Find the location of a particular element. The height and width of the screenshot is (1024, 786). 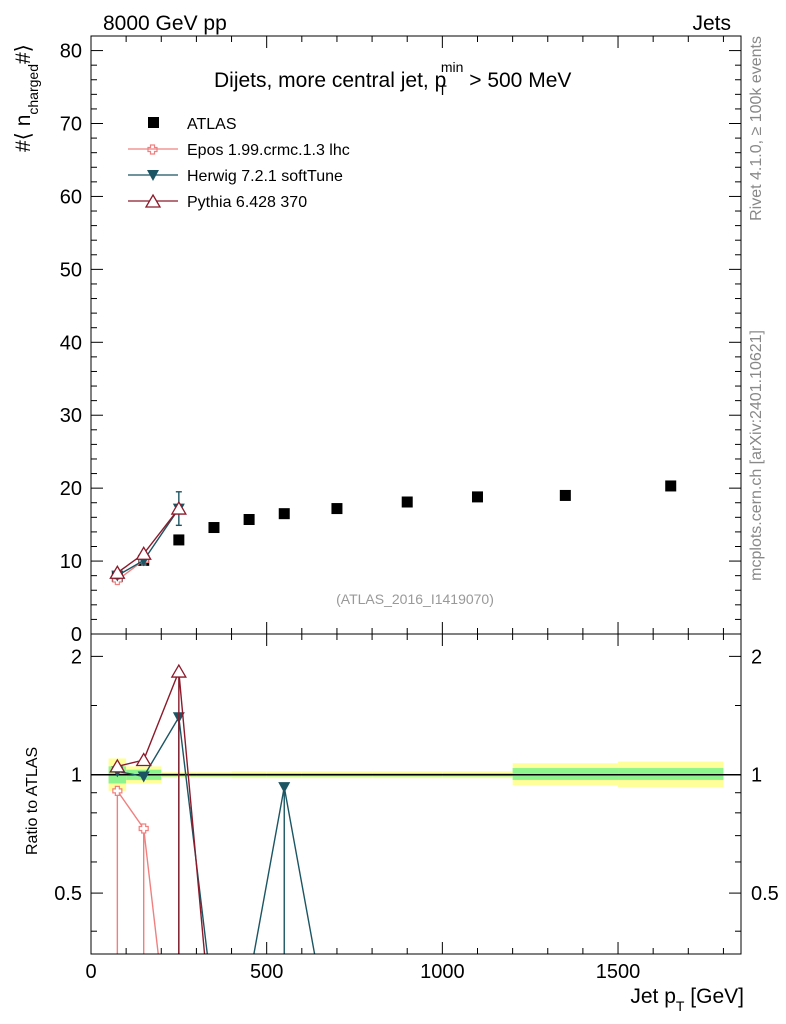

main-ytick-label: 80 is located at coordinates (71, 52).